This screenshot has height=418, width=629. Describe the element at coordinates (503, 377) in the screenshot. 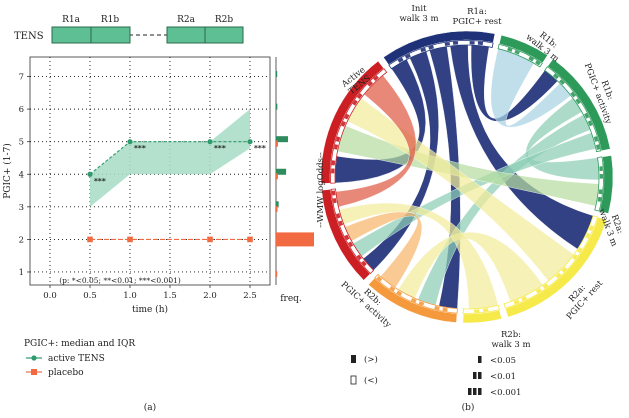

I see `legend-p01-label: <0.01` at that location.